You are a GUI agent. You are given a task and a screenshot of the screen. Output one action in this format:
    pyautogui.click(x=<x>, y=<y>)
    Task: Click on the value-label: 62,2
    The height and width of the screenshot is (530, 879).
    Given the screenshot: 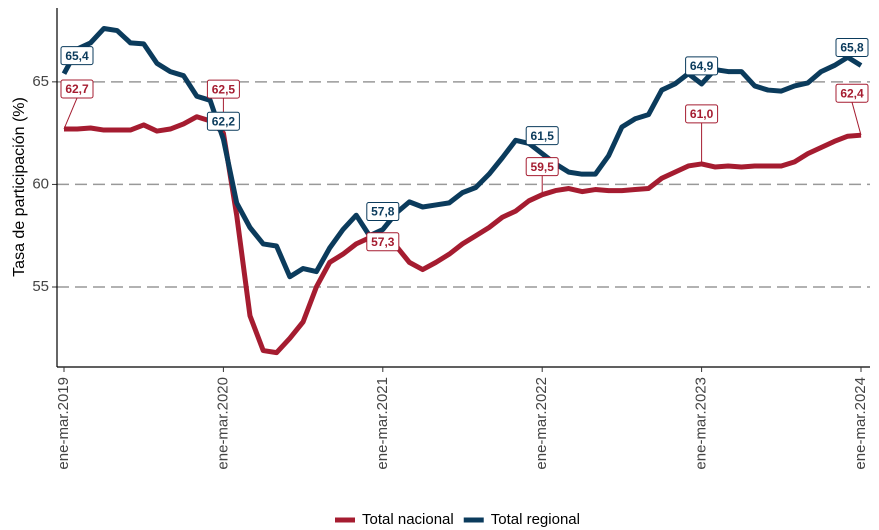 What is the action you would take?
    pyautogui.click(x=223, y=121)
    